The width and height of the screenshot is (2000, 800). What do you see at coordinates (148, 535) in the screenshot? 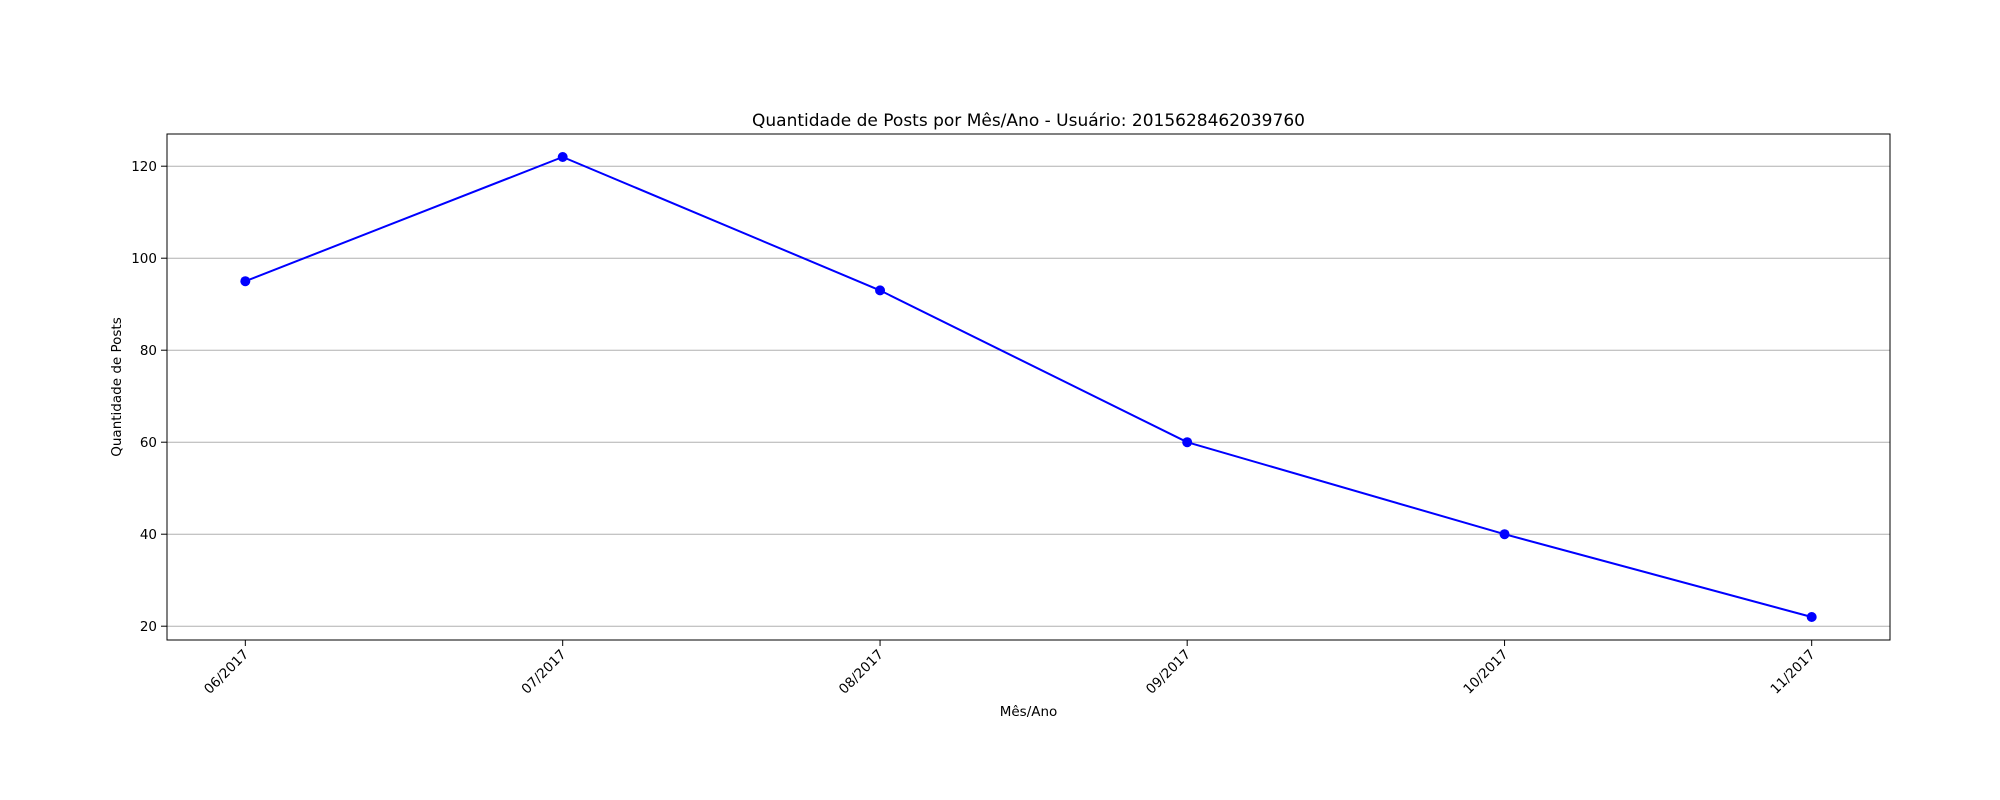
I see `y-tick-label: 40` at bounding box center [148, 535].